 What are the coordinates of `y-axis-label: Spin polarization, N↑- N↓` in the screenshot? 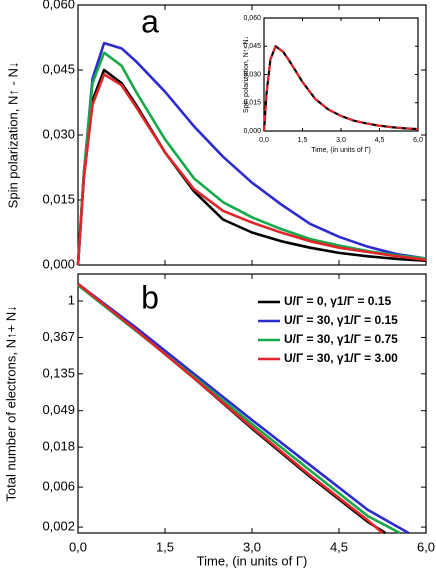 It's located at (246, 74).